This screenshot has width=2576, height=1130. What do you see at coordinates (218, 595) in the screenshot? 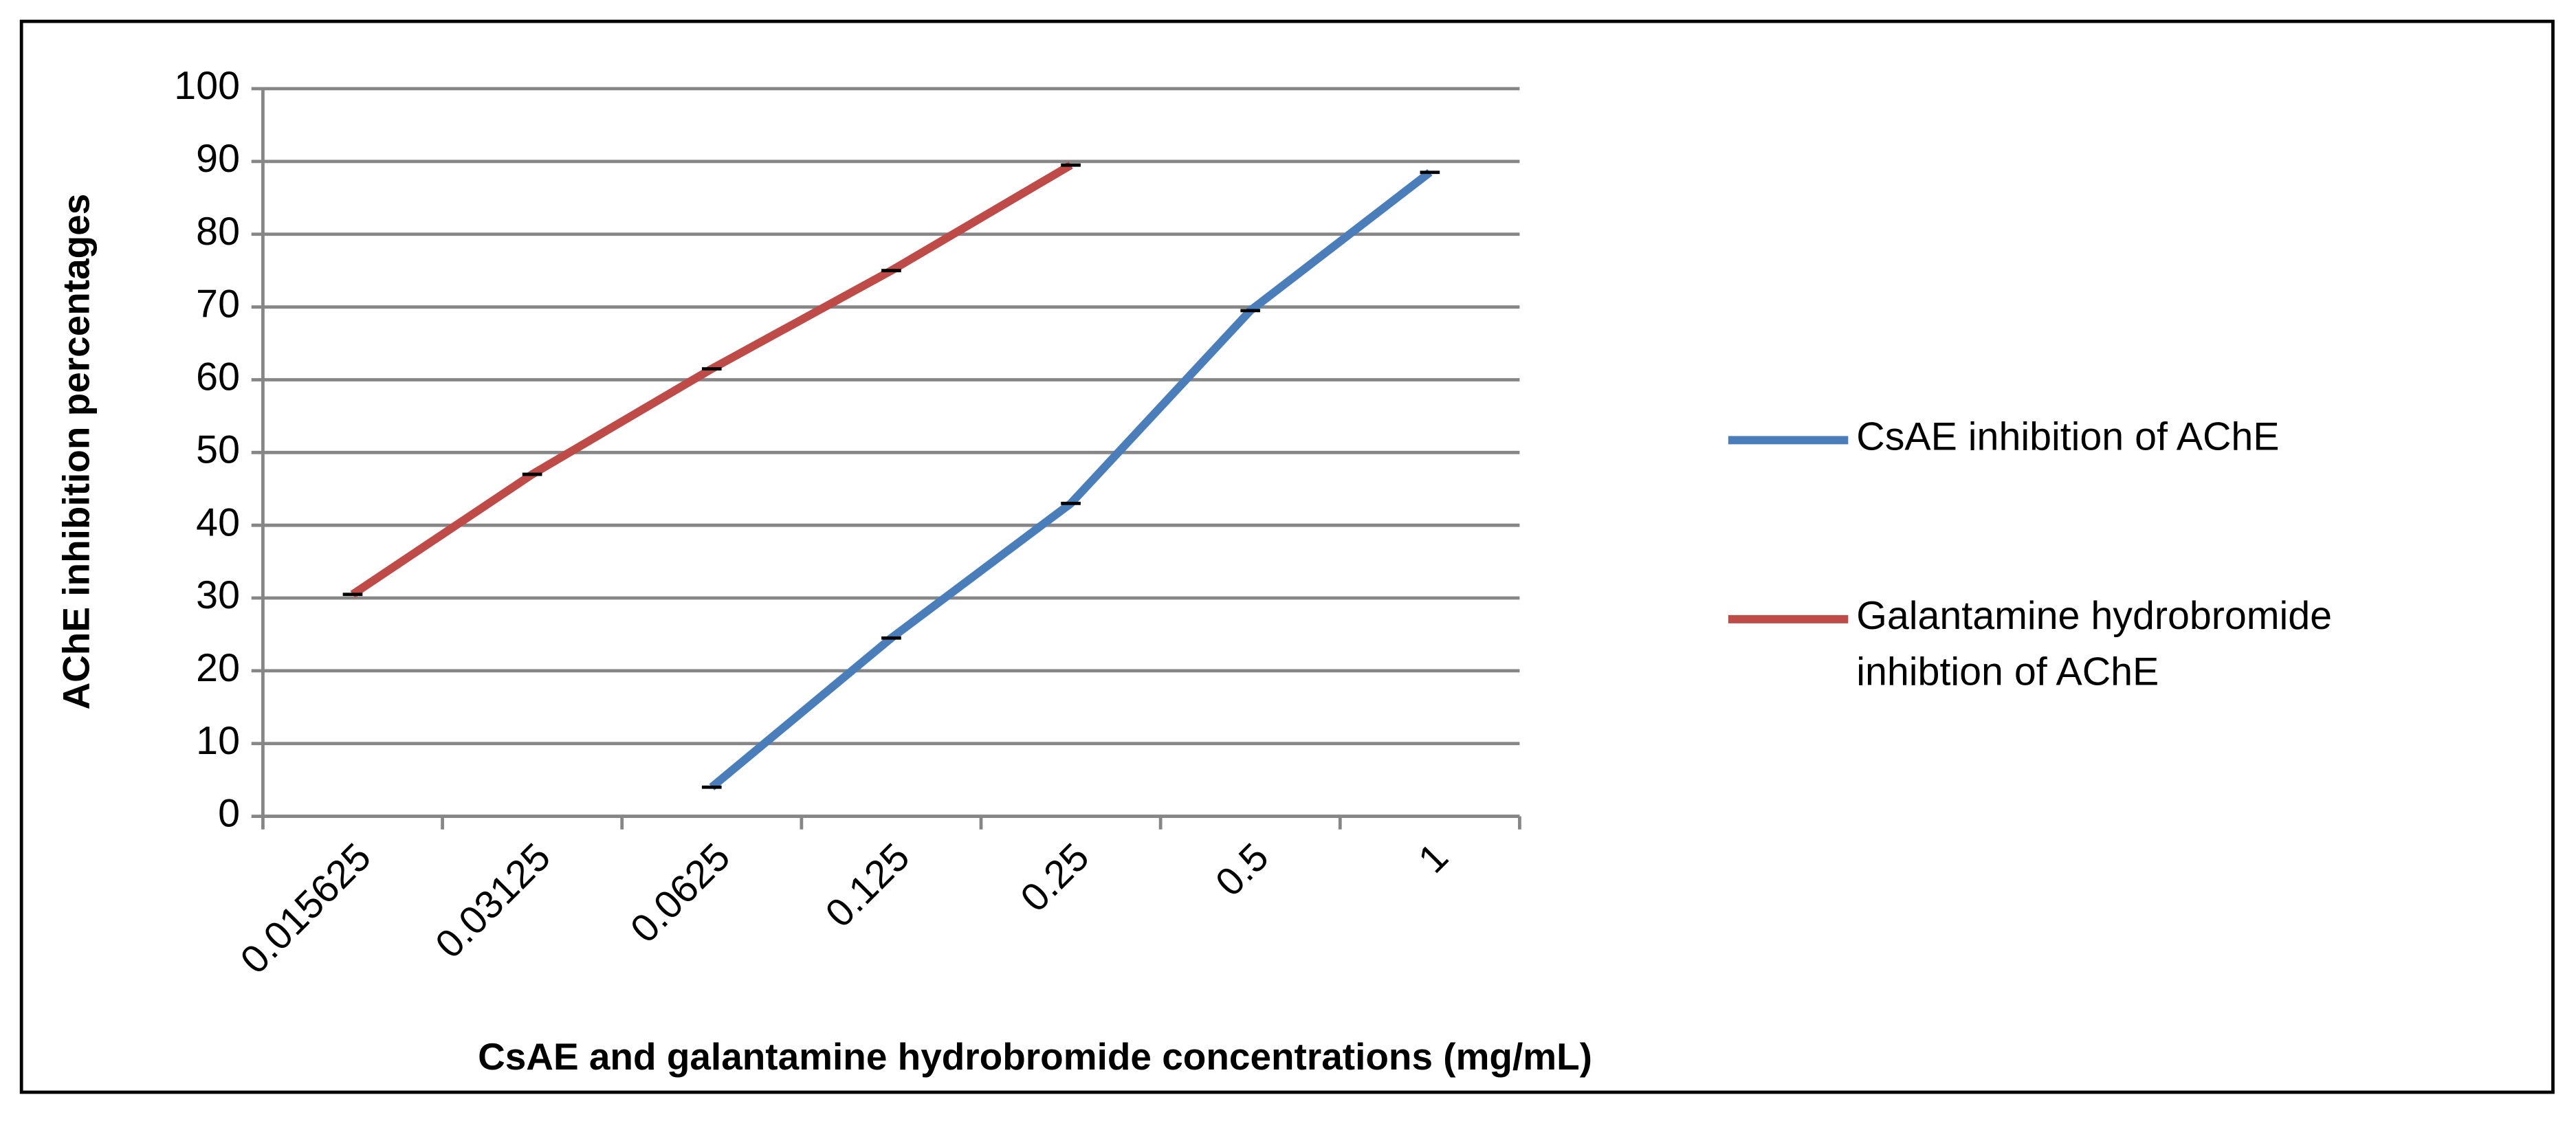
I see `y-tick-label: 30` at bounding box center [218, 595].